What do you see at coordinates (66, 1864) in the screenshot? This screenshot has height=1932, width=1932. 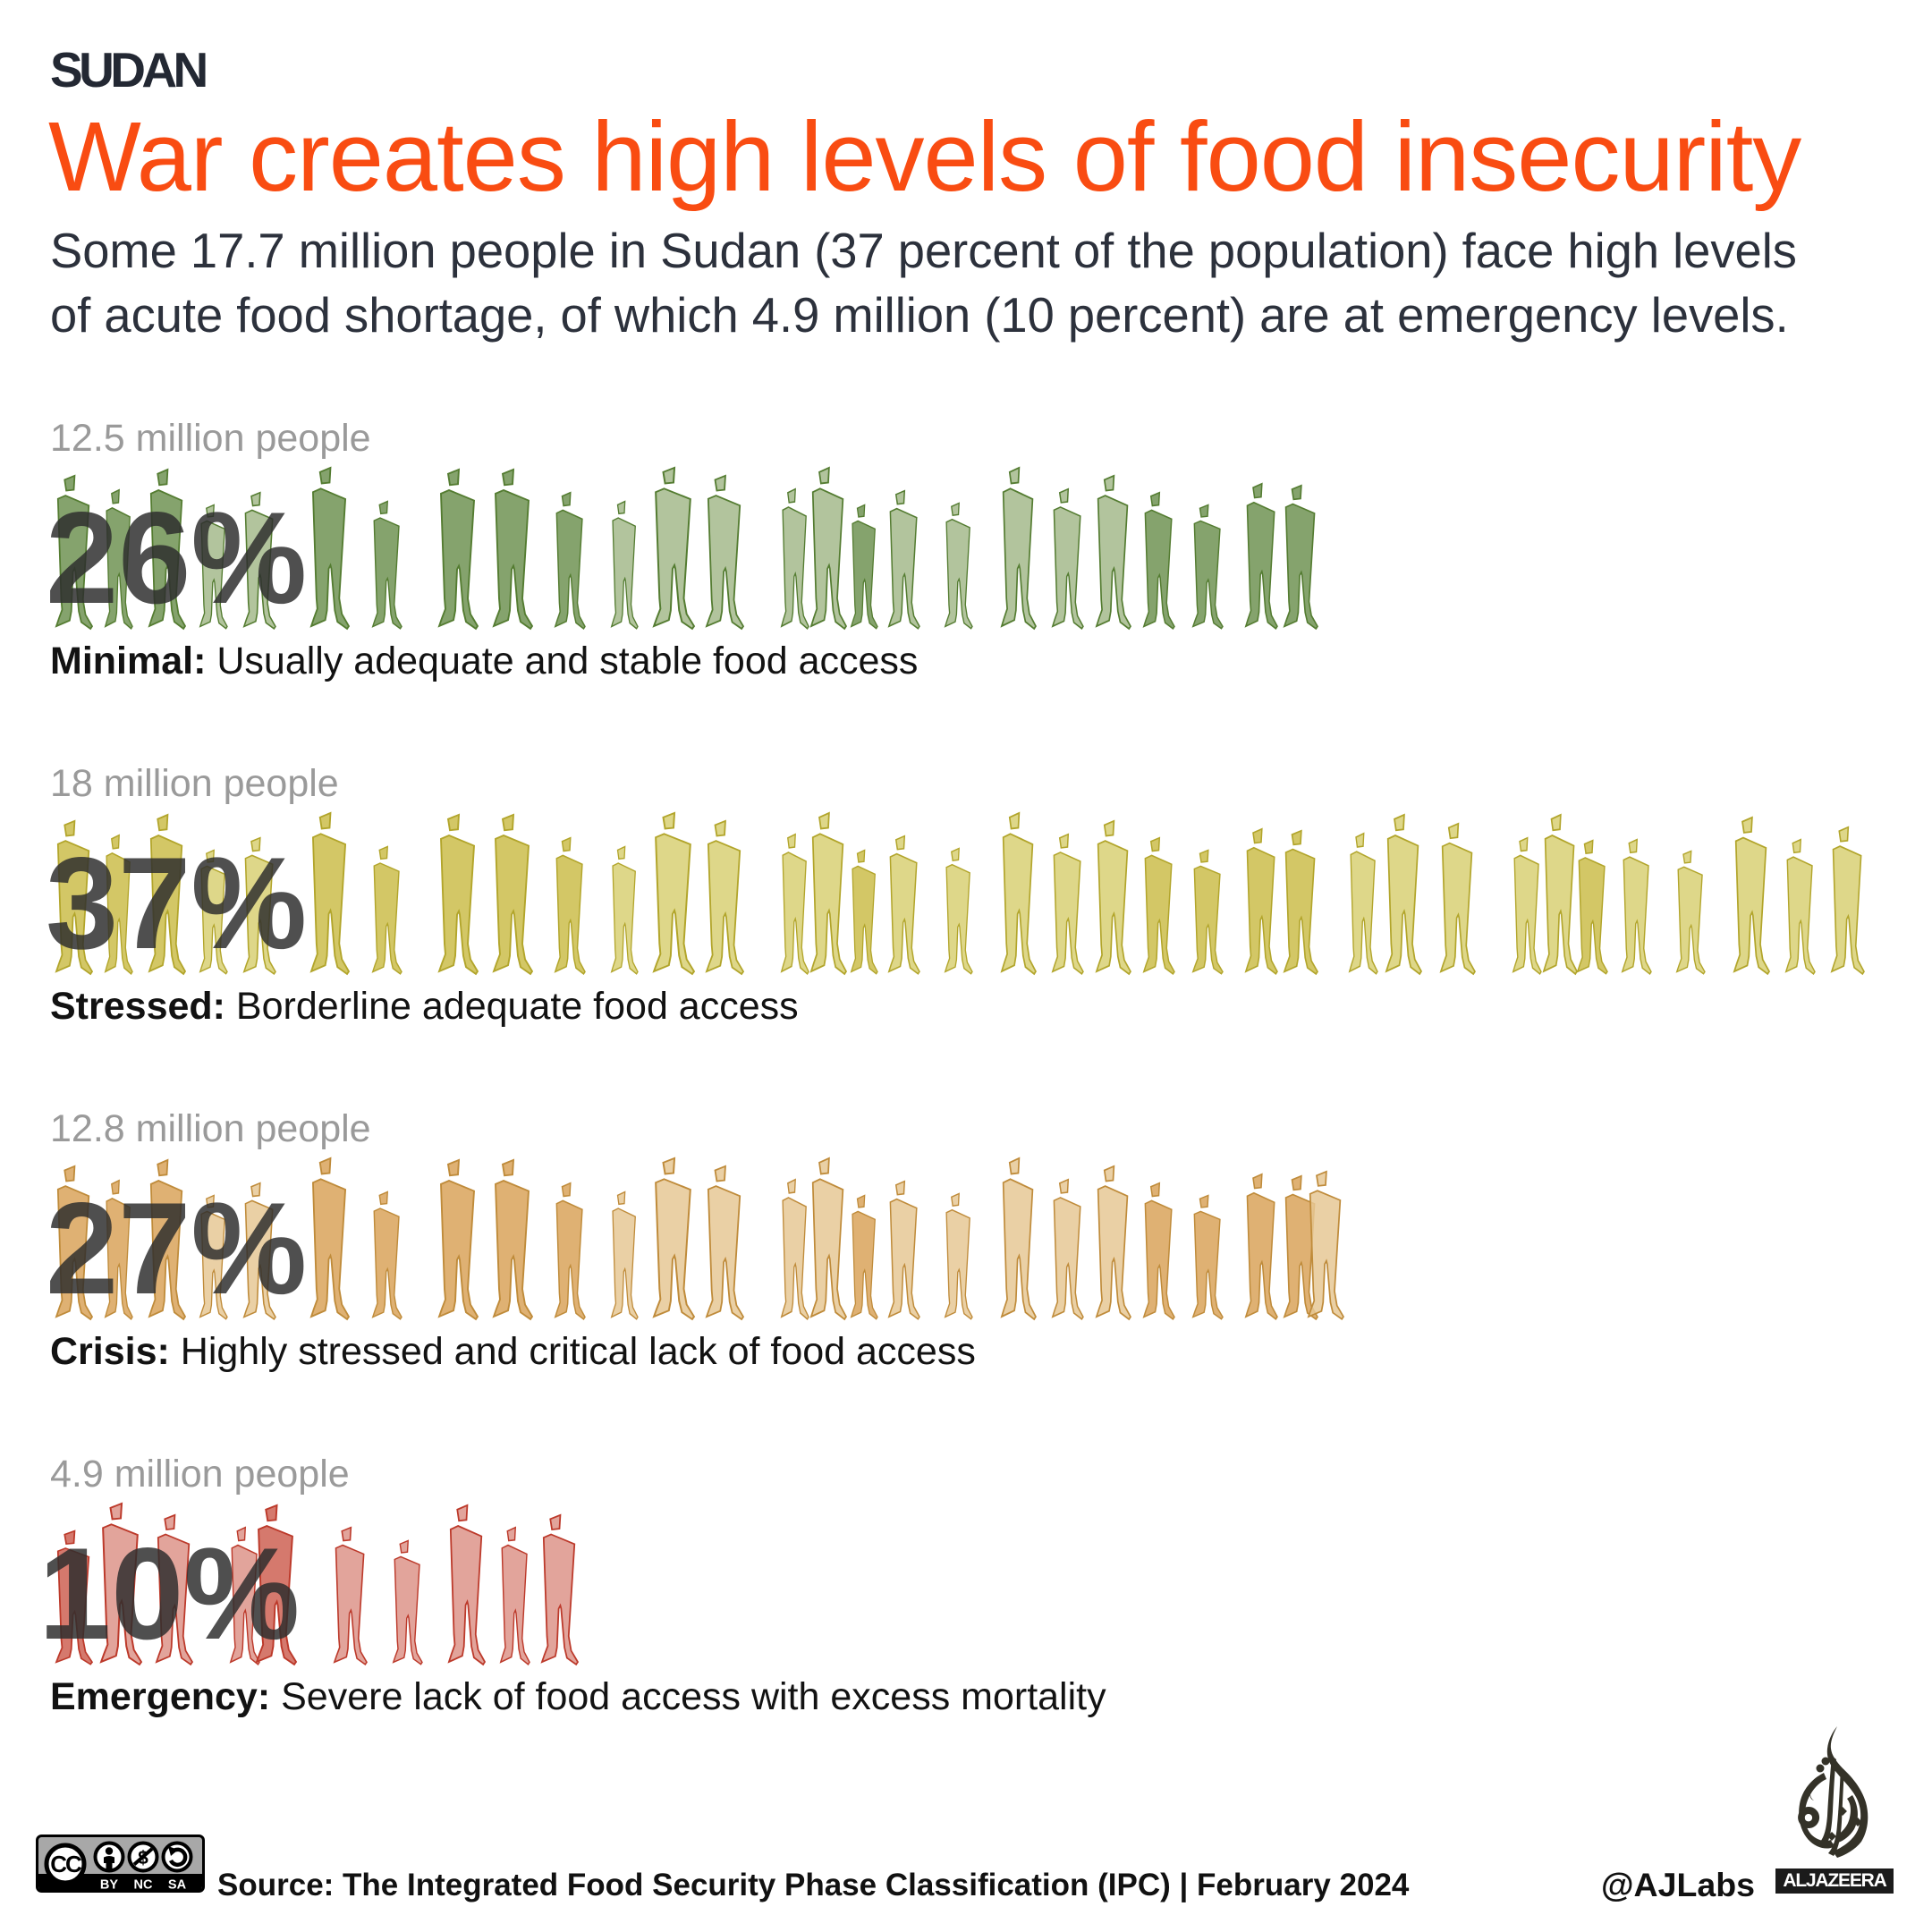 I see `svg-text: CC` at bounding box center [66, 1864].